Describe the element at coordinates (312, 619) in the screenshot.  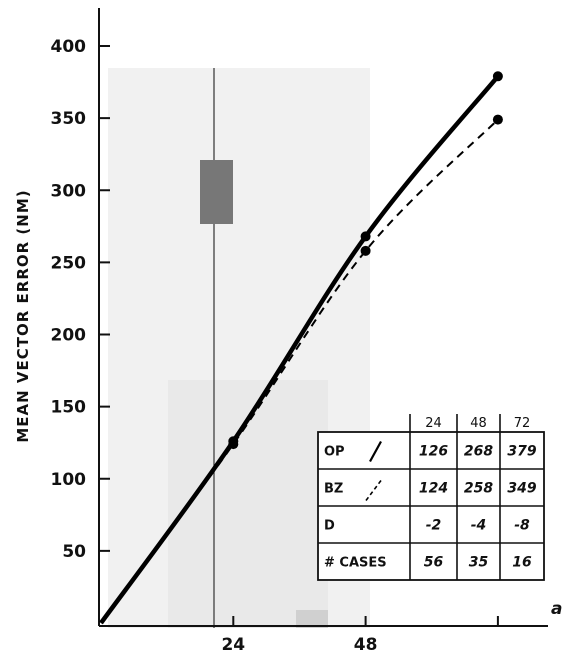
I see `scan-smudge` at that location.